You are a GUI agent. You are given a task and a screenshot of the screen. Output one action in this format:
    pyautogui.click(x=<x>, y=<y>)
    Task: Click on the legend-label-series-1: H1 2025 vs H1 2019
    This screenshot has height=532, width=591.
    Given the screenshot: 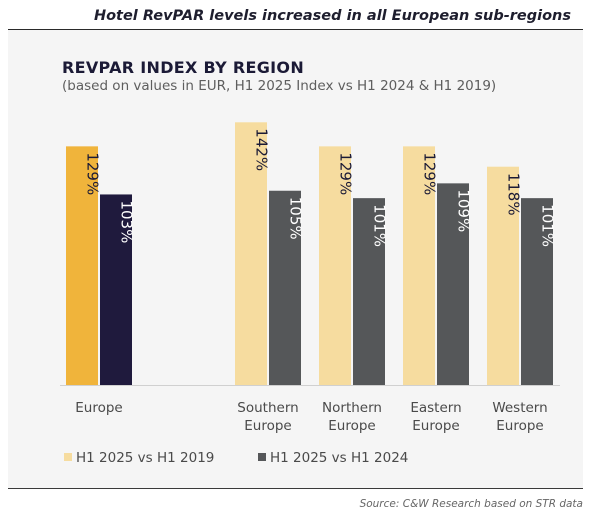 What is the action you would take?
    pyautogui.click(x=145, y=458)
    